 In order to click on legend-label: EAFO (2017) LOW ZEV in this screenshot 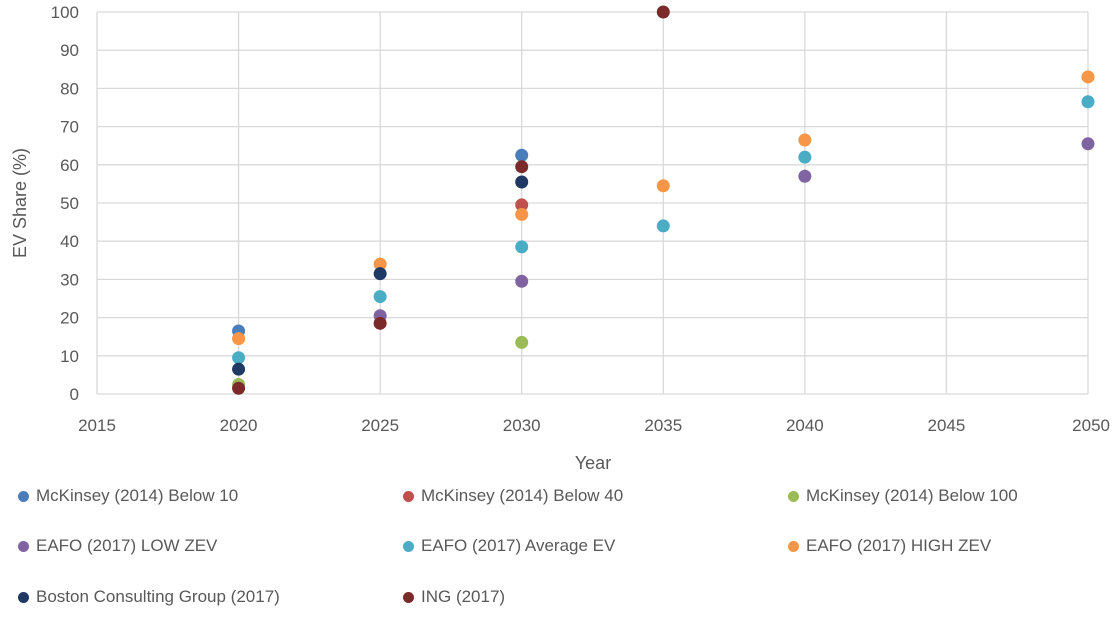, I will do `click(127, 545)`.